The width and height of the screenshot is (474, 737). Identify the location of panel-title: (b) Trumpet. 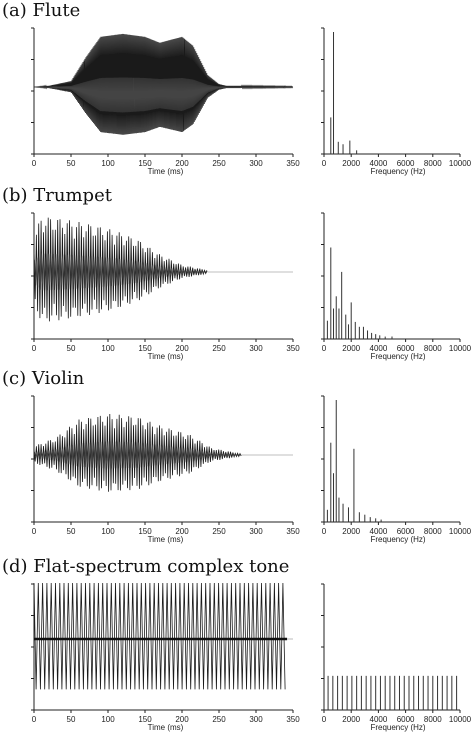
(57, 195).